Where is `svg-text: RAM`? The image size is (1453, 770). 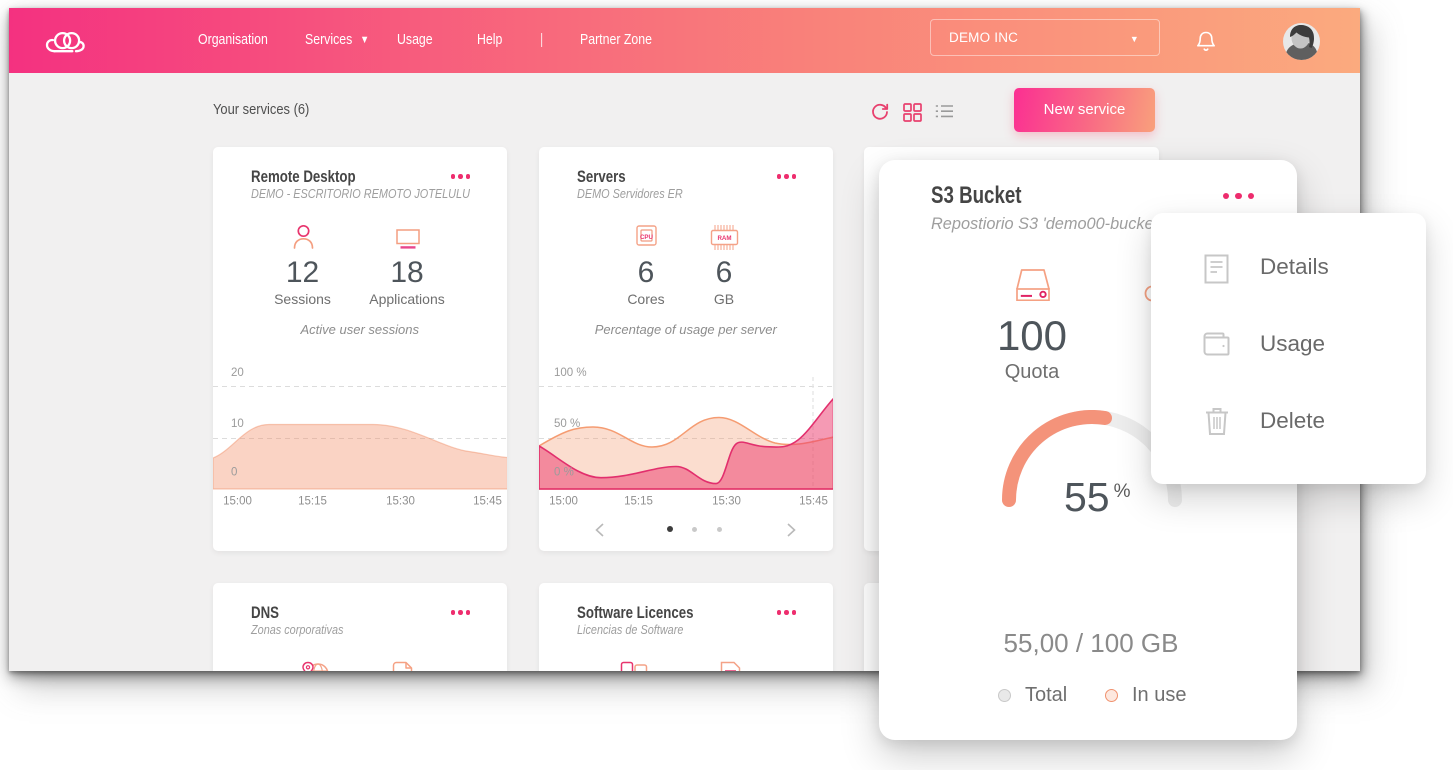 svg-text: RAM is located at coordinates (724, 238).